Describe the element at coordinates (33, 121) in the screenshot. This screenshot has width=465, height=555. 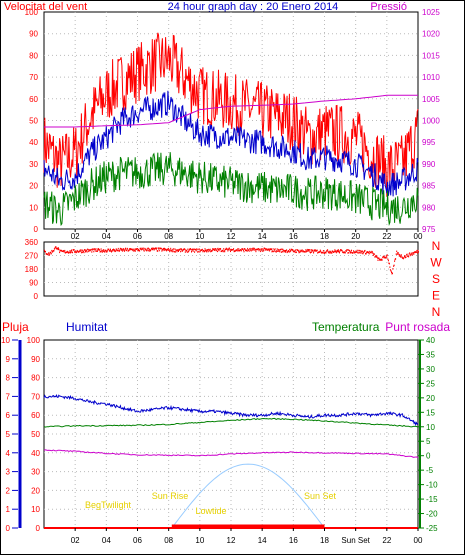
I see `wind-tick-label: 50` at that location.